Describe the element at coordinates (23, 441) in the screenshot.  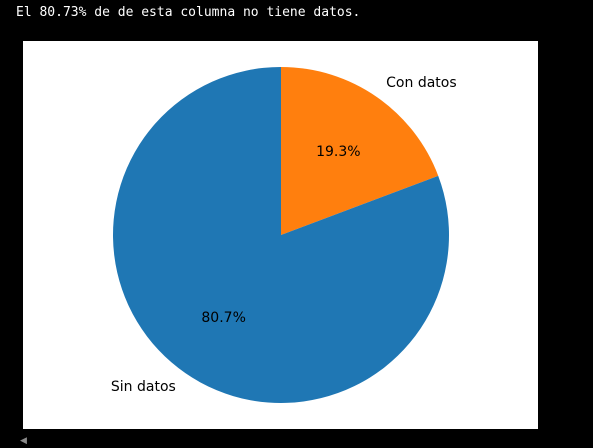
I see `scroll-left-icon: ◀` at that location.